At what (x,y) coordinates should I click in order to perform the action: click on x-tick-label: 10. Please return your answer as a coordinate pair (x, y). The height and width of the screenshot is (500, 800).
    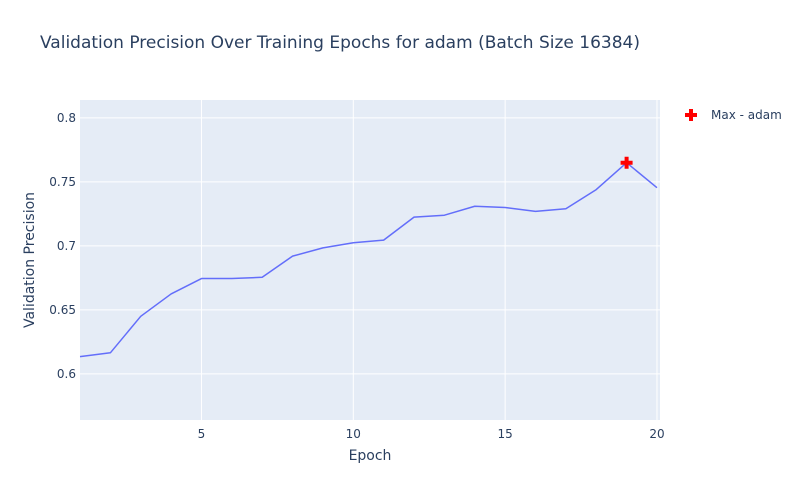
    Looking at the image, I should click on (353, 434).